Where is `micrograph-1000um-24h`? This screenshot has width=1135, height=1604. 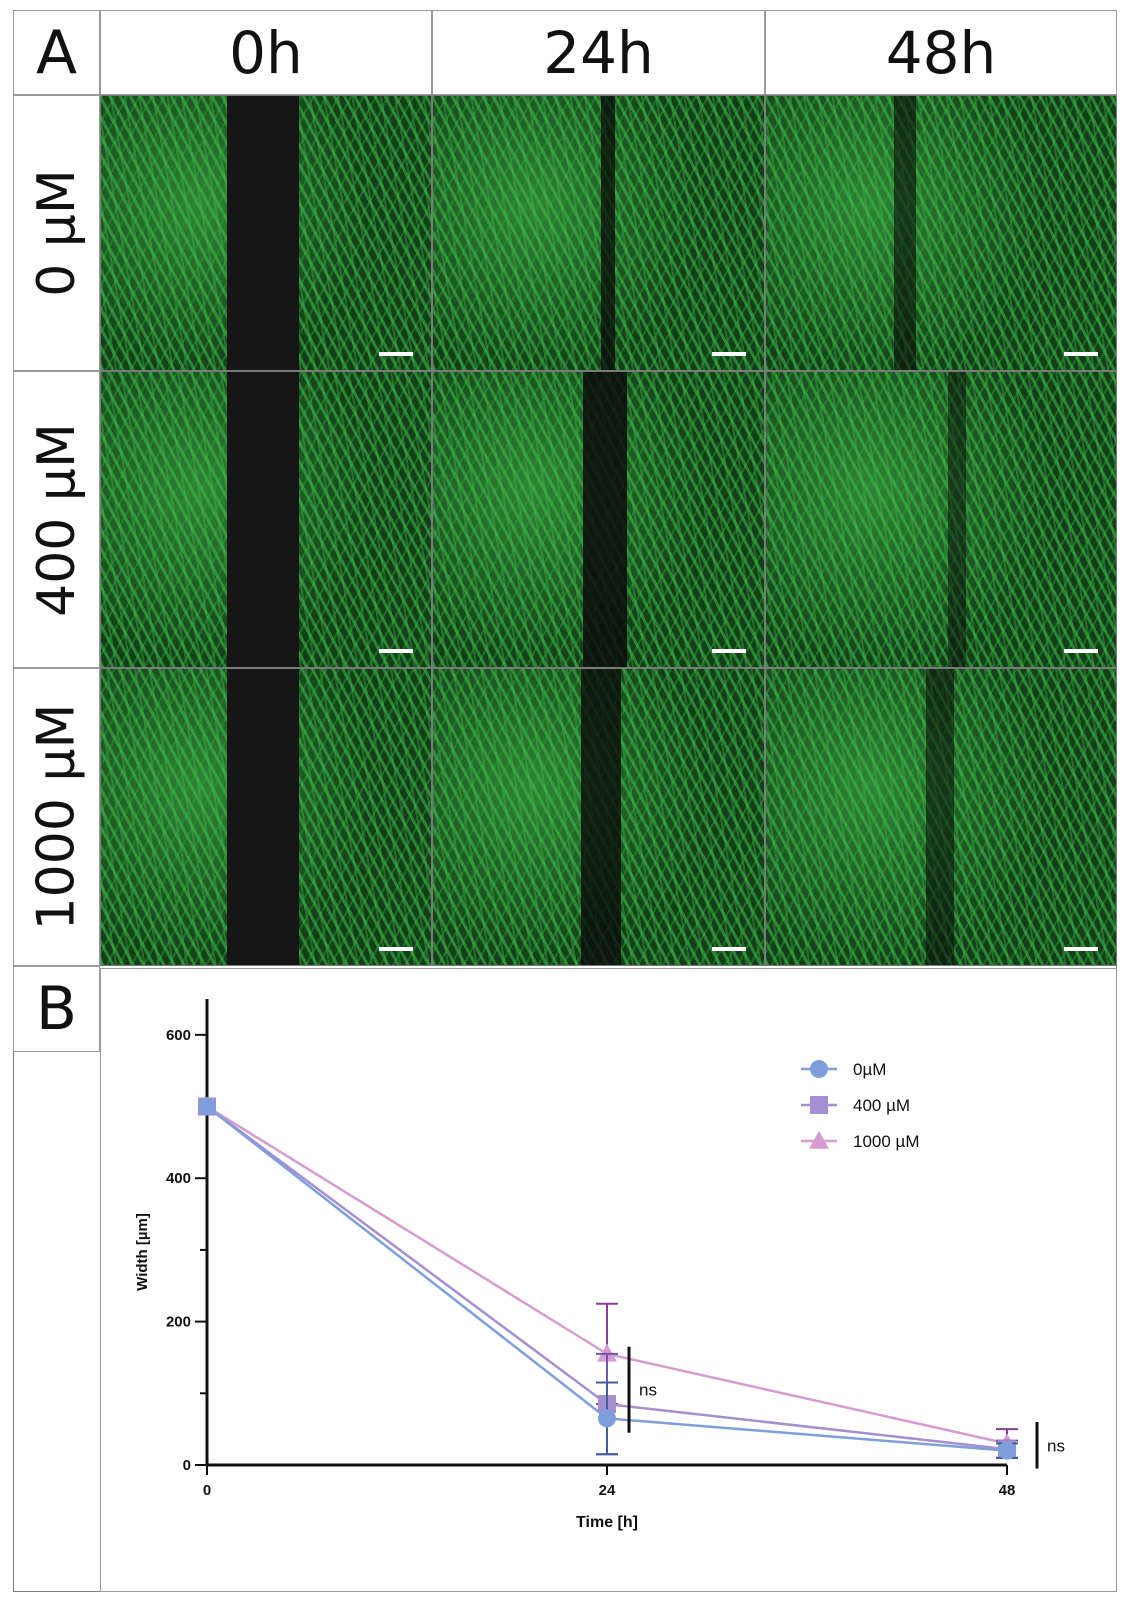
micrograph-1000um-24h is located at coordinates (598, 817).